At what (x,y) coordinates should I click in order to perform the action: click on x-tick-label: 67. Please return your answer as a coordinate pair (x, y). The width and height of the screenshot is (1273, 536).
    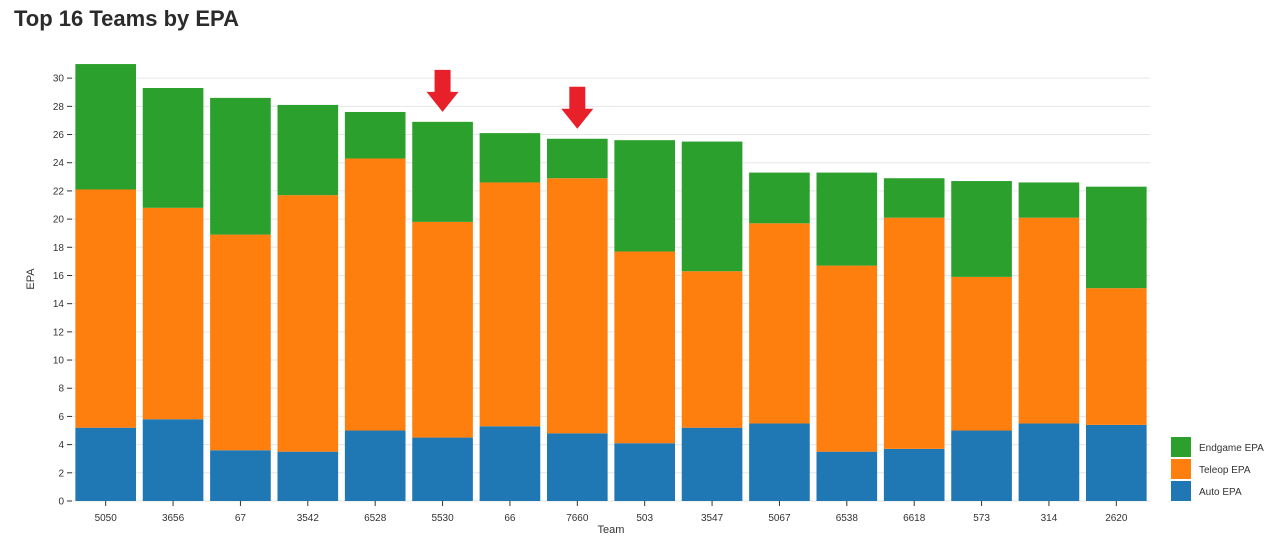
    Looking at the image, I should click on (241, 518).